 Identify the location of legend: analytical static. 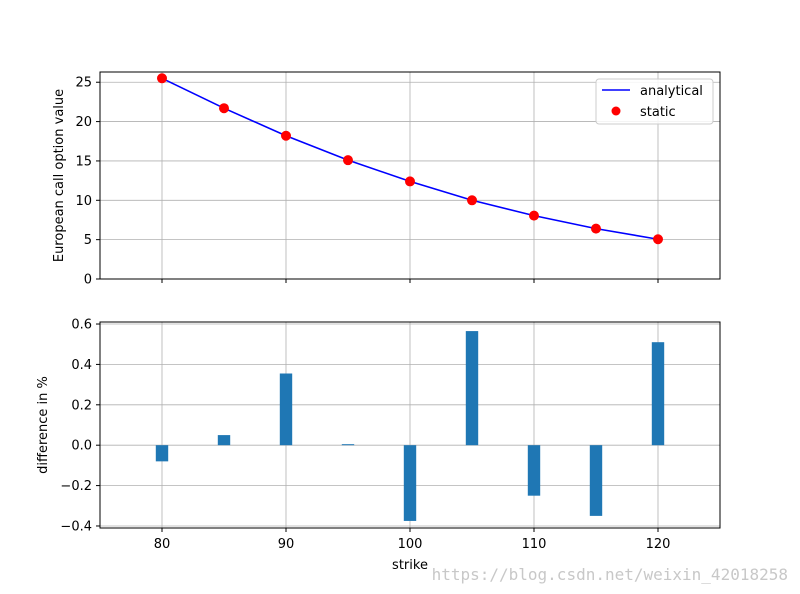
(654, 101).